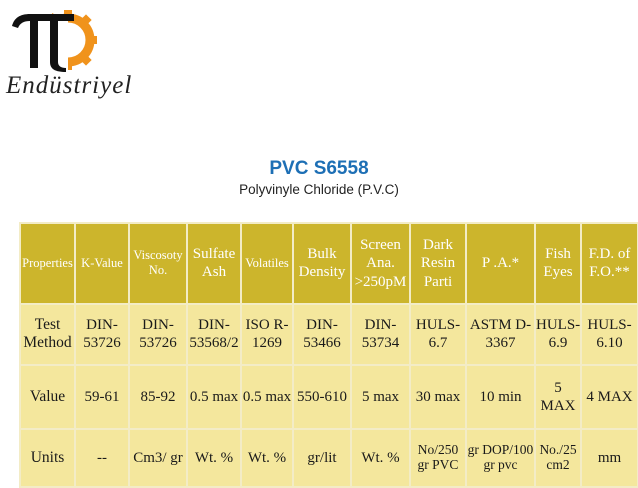 This screenshot has height=488, width=638. I want to click on header-cell: Bulk Density, so click(322, 263).